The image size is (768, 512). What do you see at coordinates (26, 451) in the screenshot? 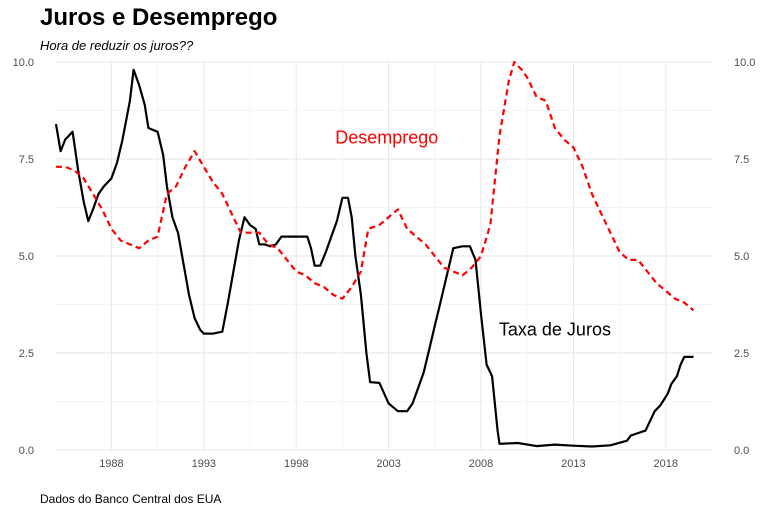
I see `y-tick-label-left: 0.0` at bounding box center [26, 451].